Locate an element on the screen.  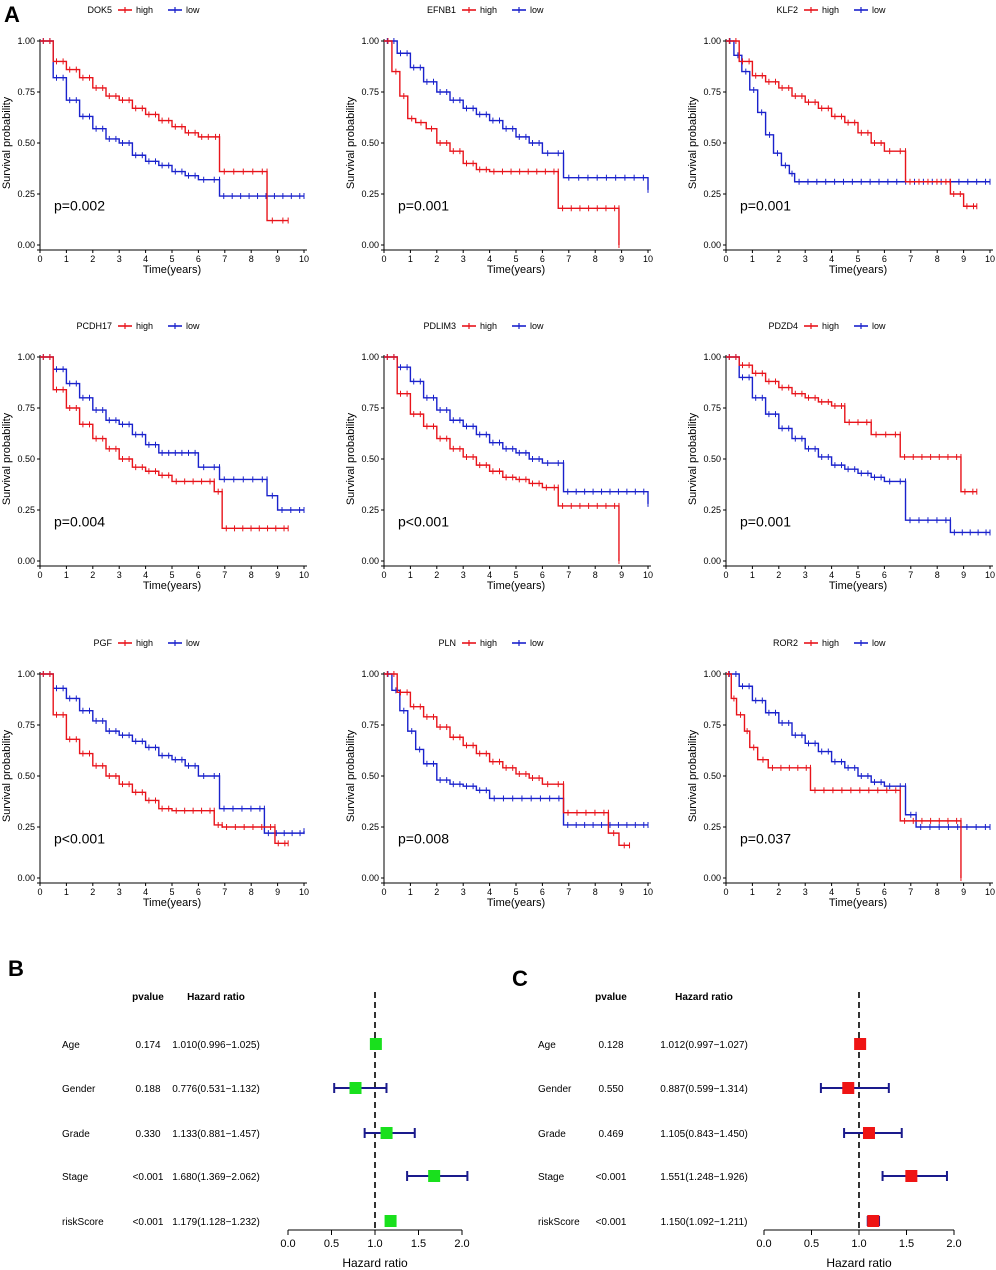
row-label-riskscore: riskScore is located at coordinates (83, 1222).